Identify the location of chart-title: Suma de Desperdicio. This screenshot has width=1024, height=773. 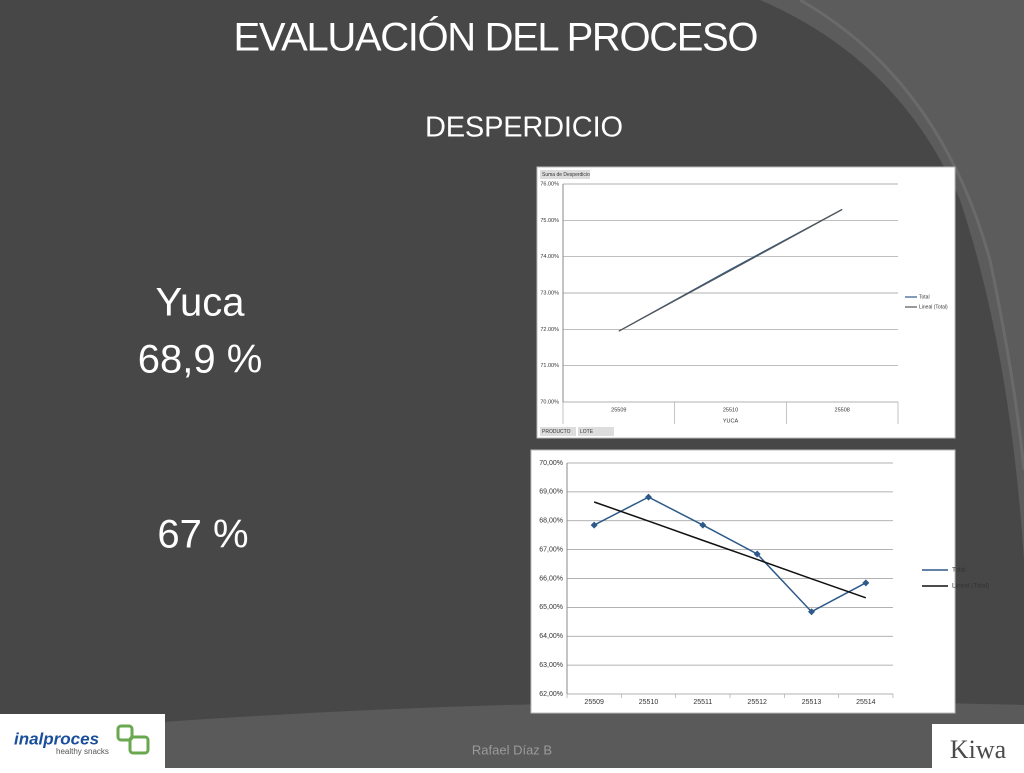
(566, 175).